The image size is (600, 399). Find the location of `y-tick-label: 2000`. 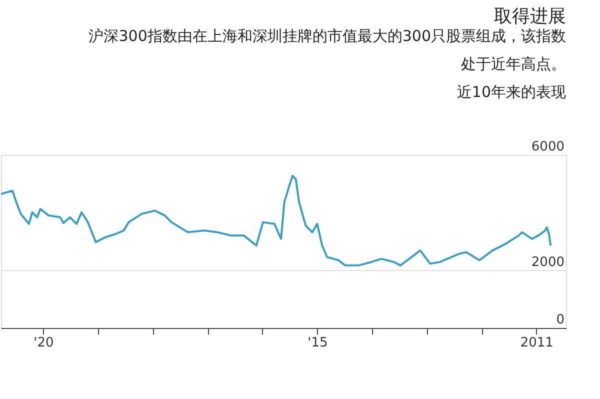

y-tick-label: 2000 is located at coordinates (547, 262).